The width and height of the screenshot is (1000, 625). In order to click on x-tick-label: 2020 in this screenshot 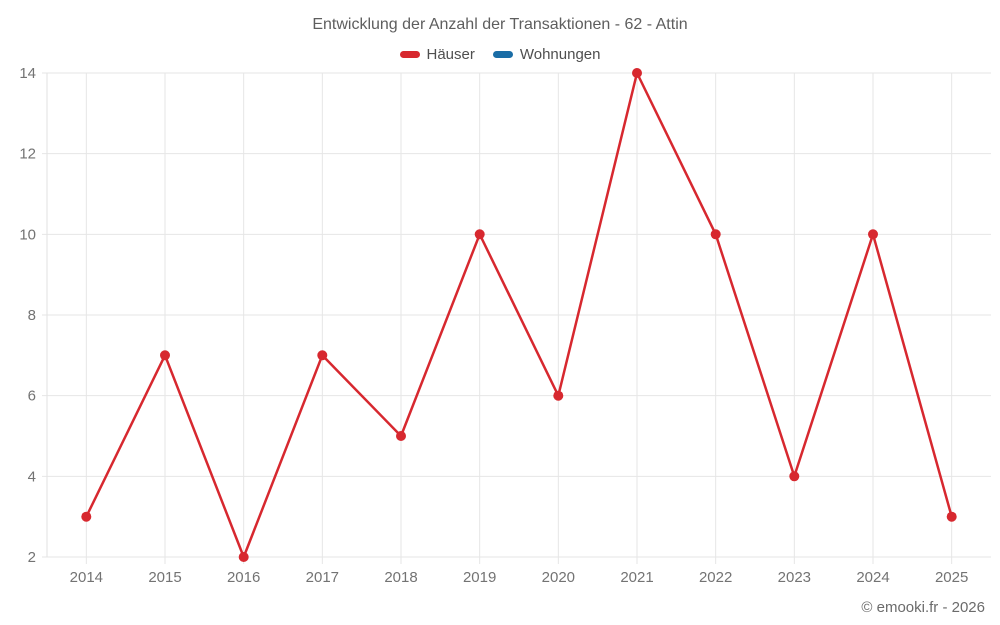, I will do `click(558, 577)`.